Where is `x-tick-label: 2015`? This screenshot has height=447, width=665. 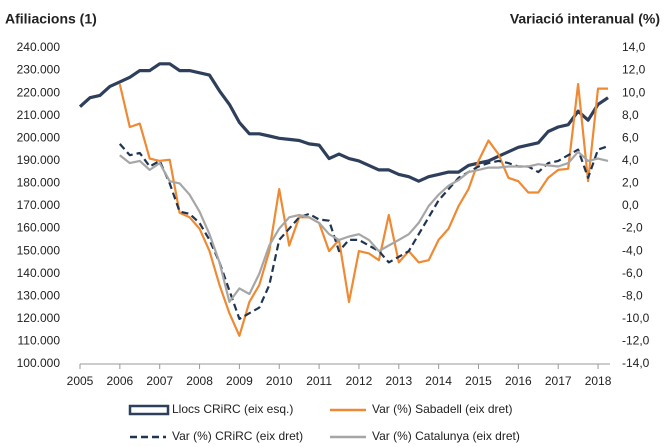 x-tick-label: 2015 is located at coordinates (478, 381).